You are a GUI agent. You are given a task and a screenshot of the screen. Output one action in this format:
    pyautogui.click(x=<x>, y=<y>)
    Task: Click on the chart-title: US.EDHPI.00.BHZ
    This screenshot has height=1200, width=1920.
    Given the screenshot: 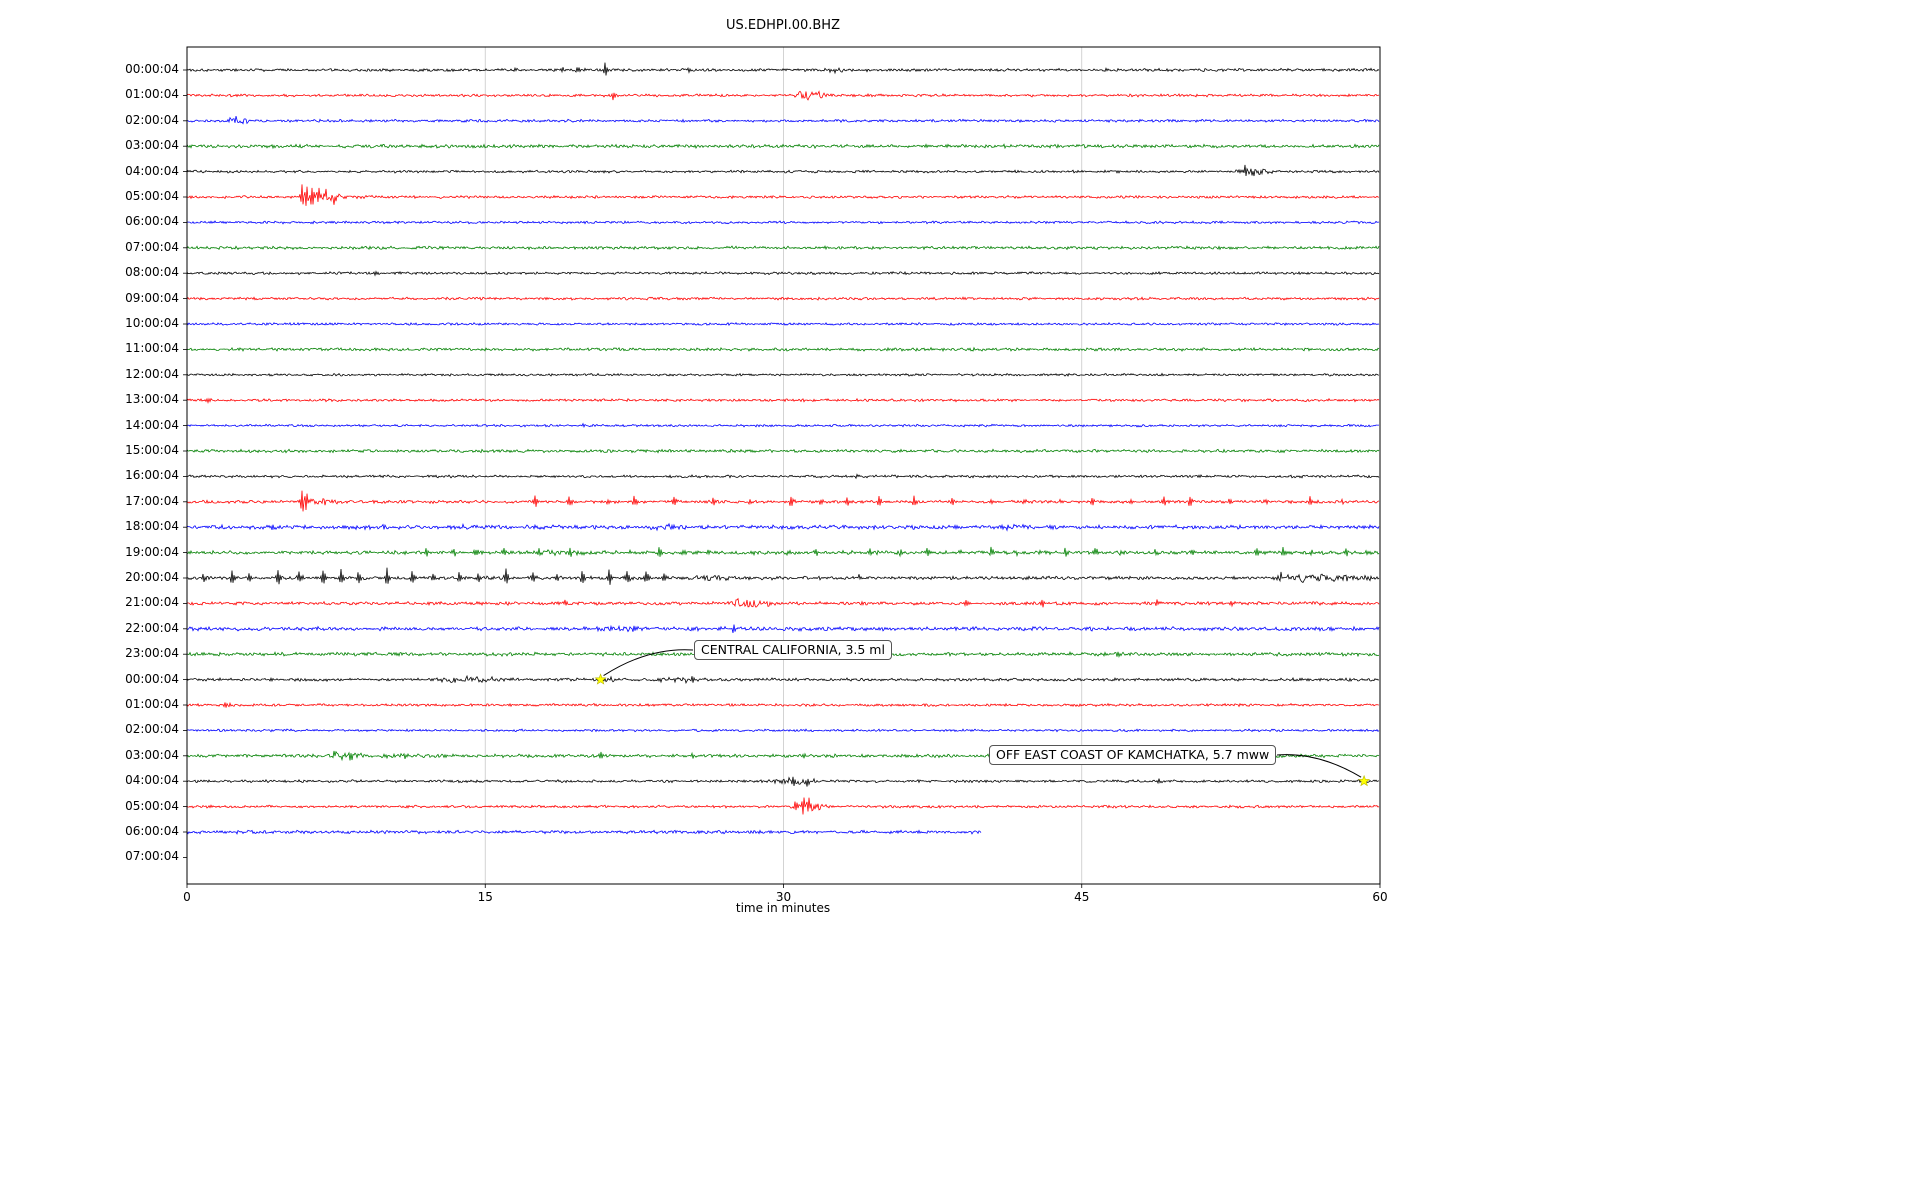 What is the action you would take?
    pyautogui.click(x=783, y=25)
    